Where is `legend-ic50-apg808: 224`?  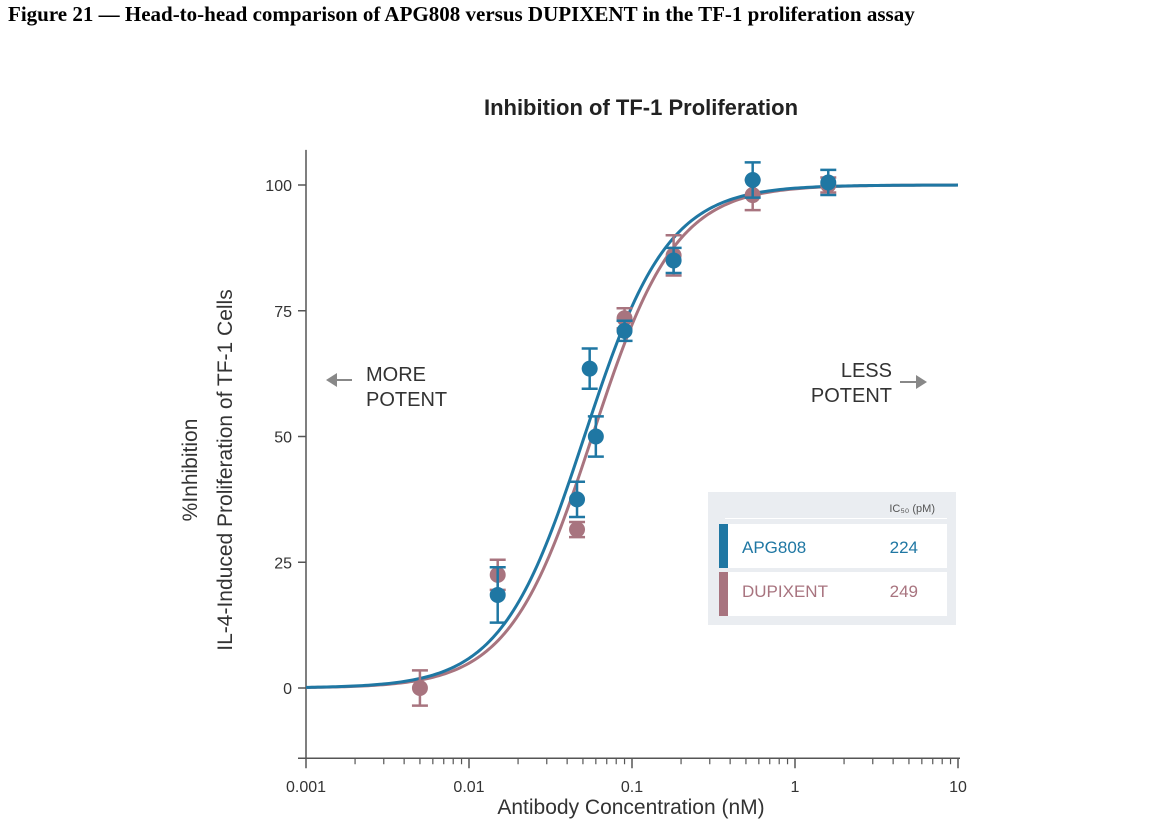
legend-ic50-apg808: 224 is located at coordinates (904, 547).